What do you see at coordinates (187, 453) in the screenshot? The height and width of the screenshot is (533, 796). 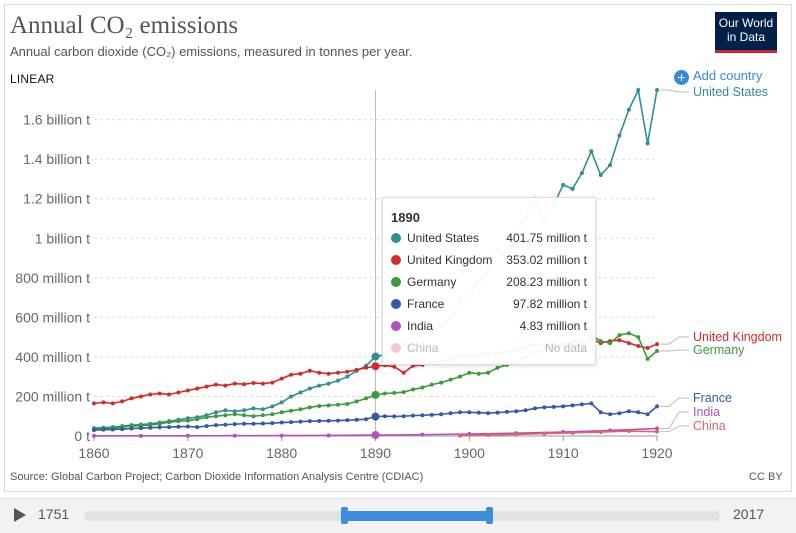 I see `x-tick-label: 1870` at bounding box center [187, 453].